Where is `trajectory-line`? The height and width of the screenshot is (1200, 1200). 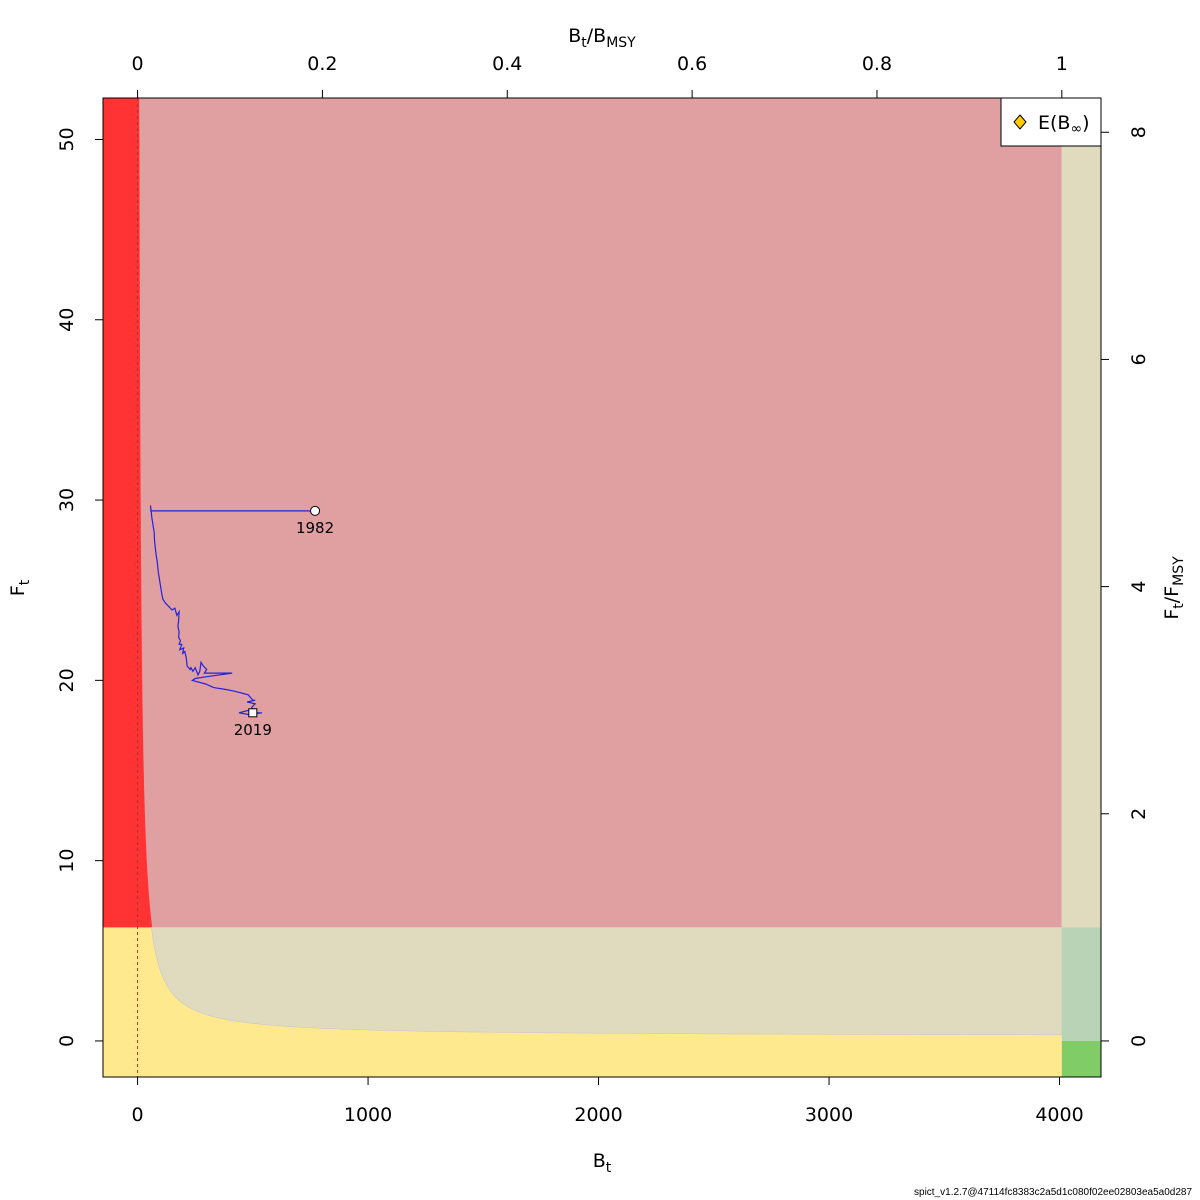 trajectory-line is located at coordinates (232, 610).